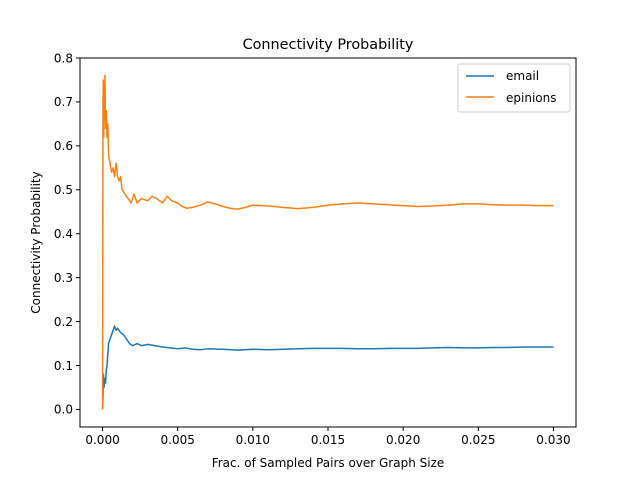 This screenshot has height=480, width=640. I want to click on series-line-email, so click(327, 367).